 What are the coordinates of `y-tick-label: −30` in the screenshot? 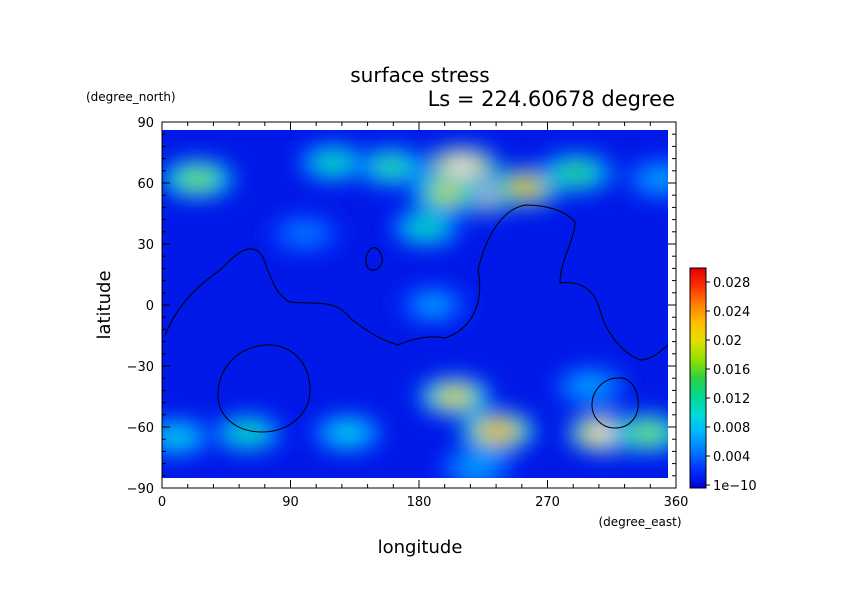 It's located at (140, 367).